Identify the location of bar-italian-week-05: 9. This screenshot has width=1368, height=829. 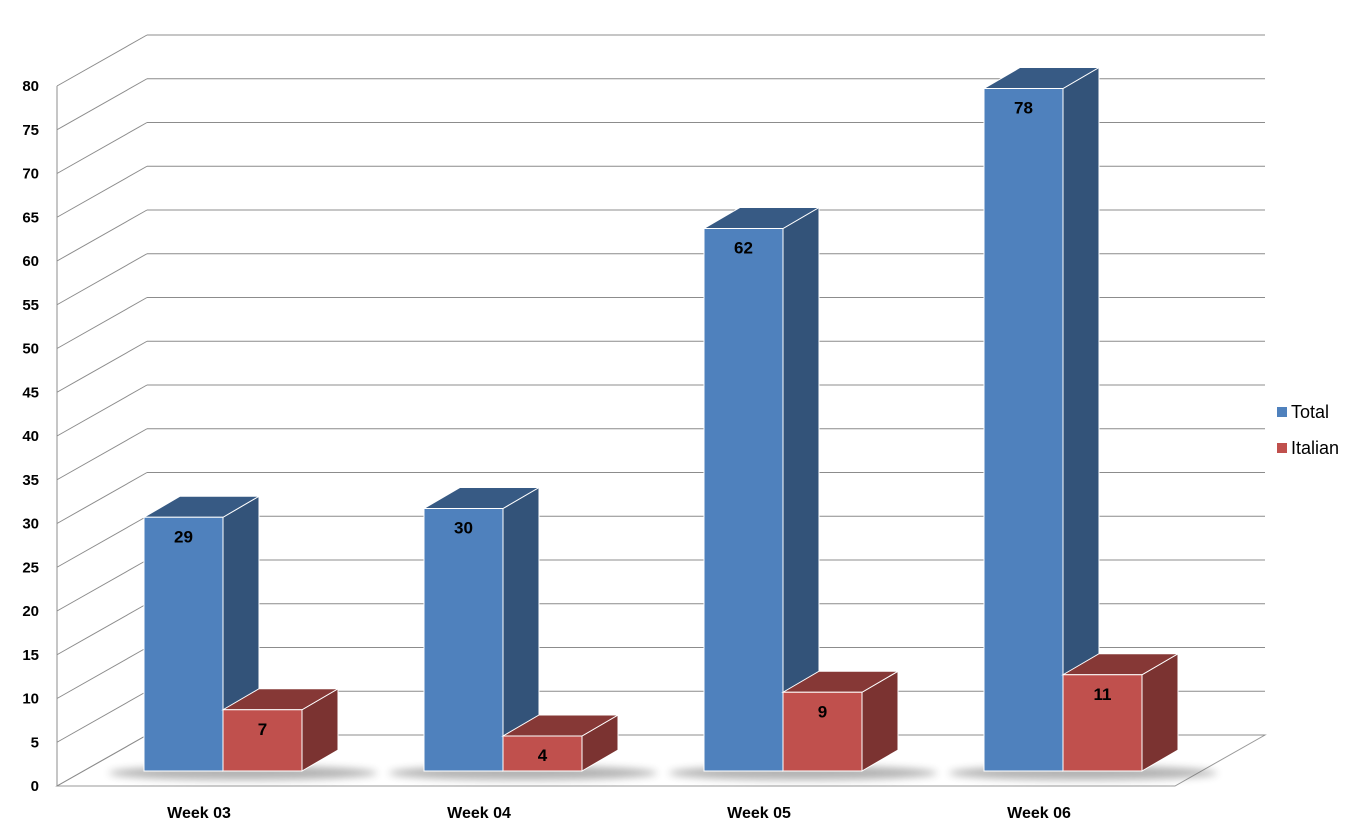
(840, 721).